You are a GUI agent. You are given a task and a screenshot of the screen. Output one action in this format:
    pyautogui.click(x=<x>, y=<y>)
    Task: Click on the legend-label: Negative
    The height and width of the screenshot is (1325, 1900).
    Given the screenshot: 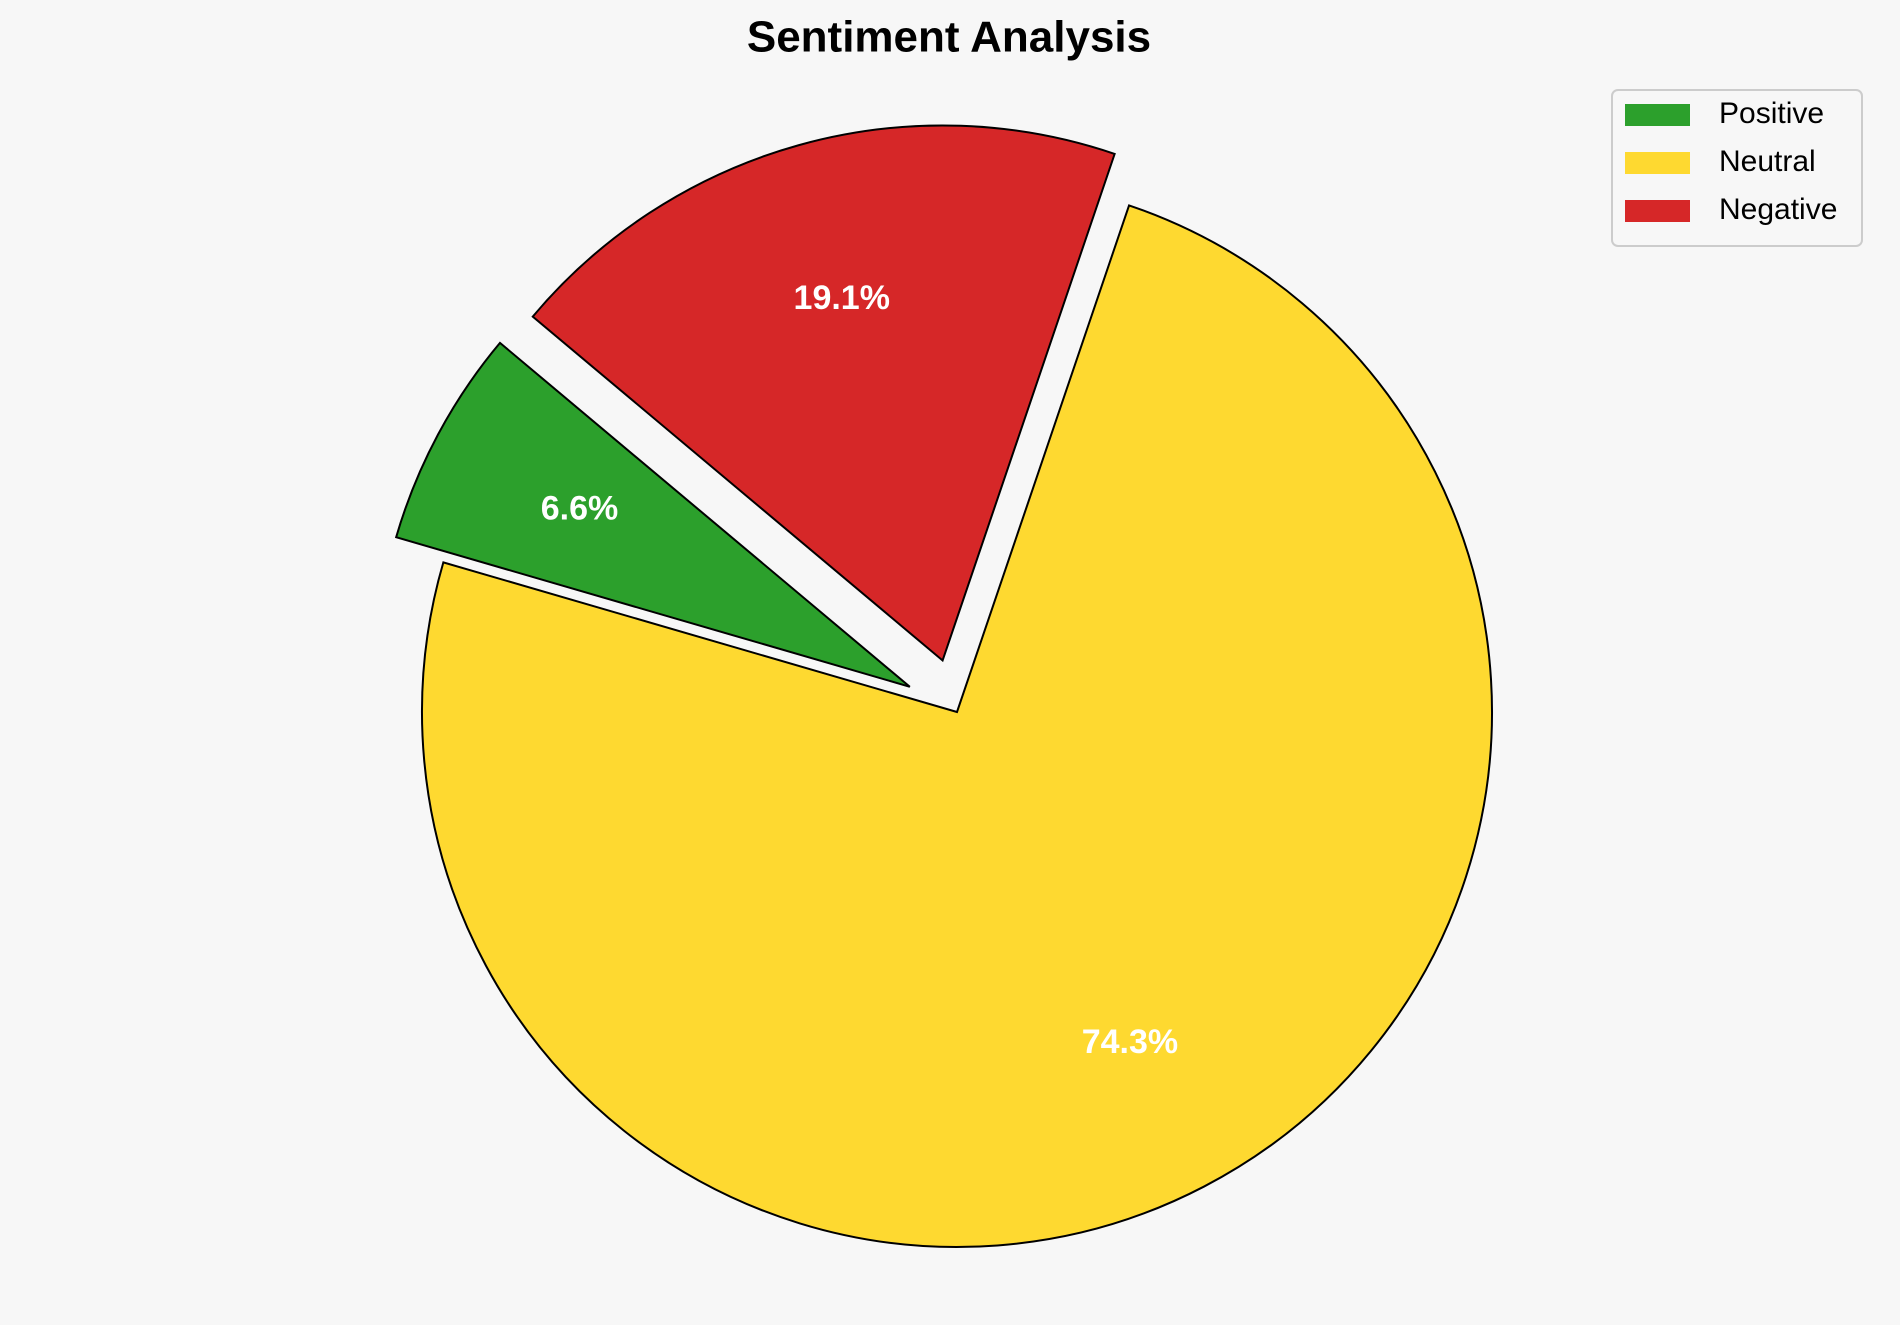 What is the action you would take?
    pyautogui.click(x=1778, y=209)
    